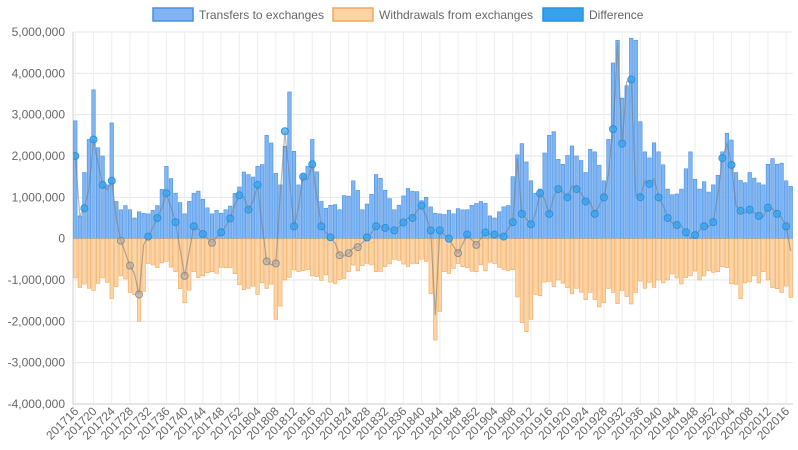  Describe the element at coordinates (238, 14) in the screenshot. I see `legend-item-transfers: Transfers to exchanges` at that location.